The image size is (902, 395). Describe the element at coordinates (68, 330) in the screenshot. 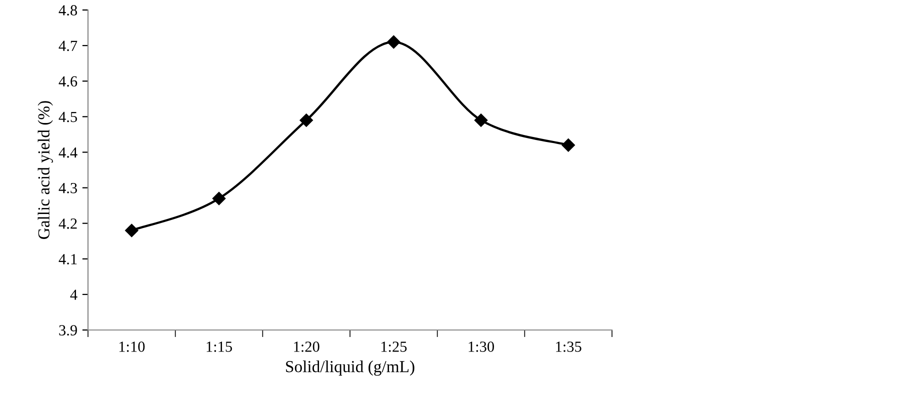

I see `y-tick-label: 3.9` at that location.